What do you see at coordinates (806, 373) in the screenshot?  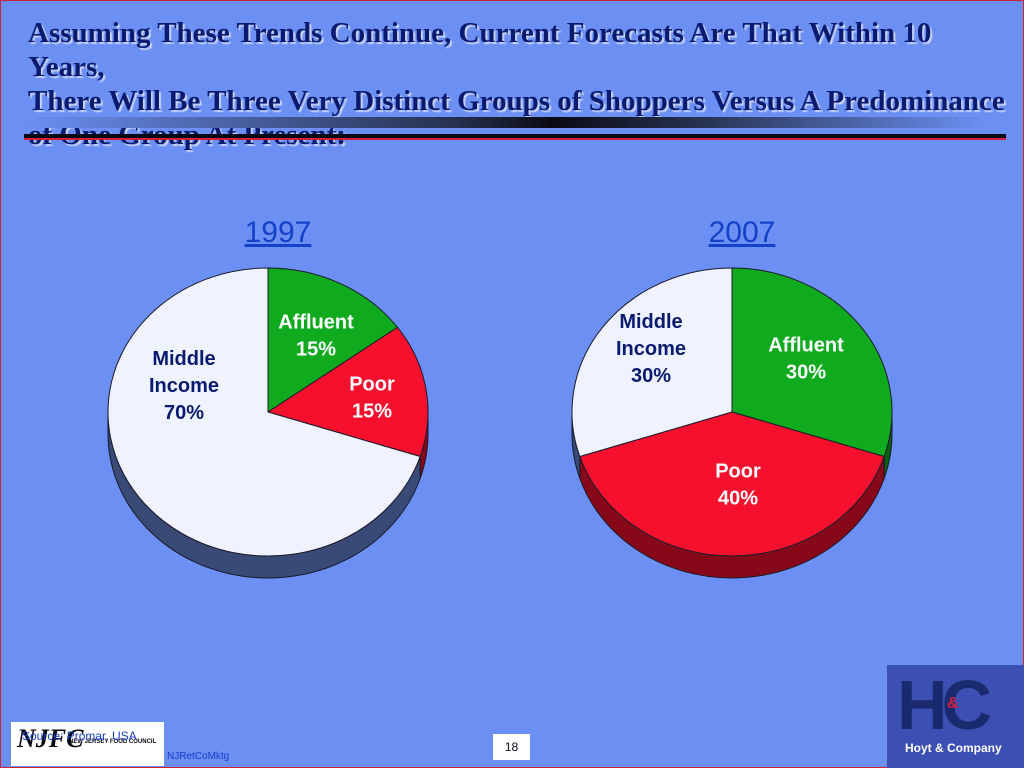 I see `slice-value-affluent: 30%` at bounding box center [806, 373].